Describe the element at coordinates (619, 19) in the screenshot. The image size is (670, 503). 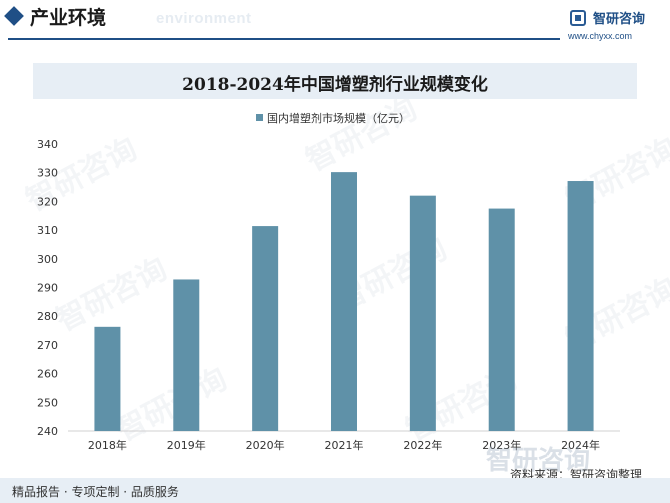
I see `logo-name: 智研咨询` at that location.